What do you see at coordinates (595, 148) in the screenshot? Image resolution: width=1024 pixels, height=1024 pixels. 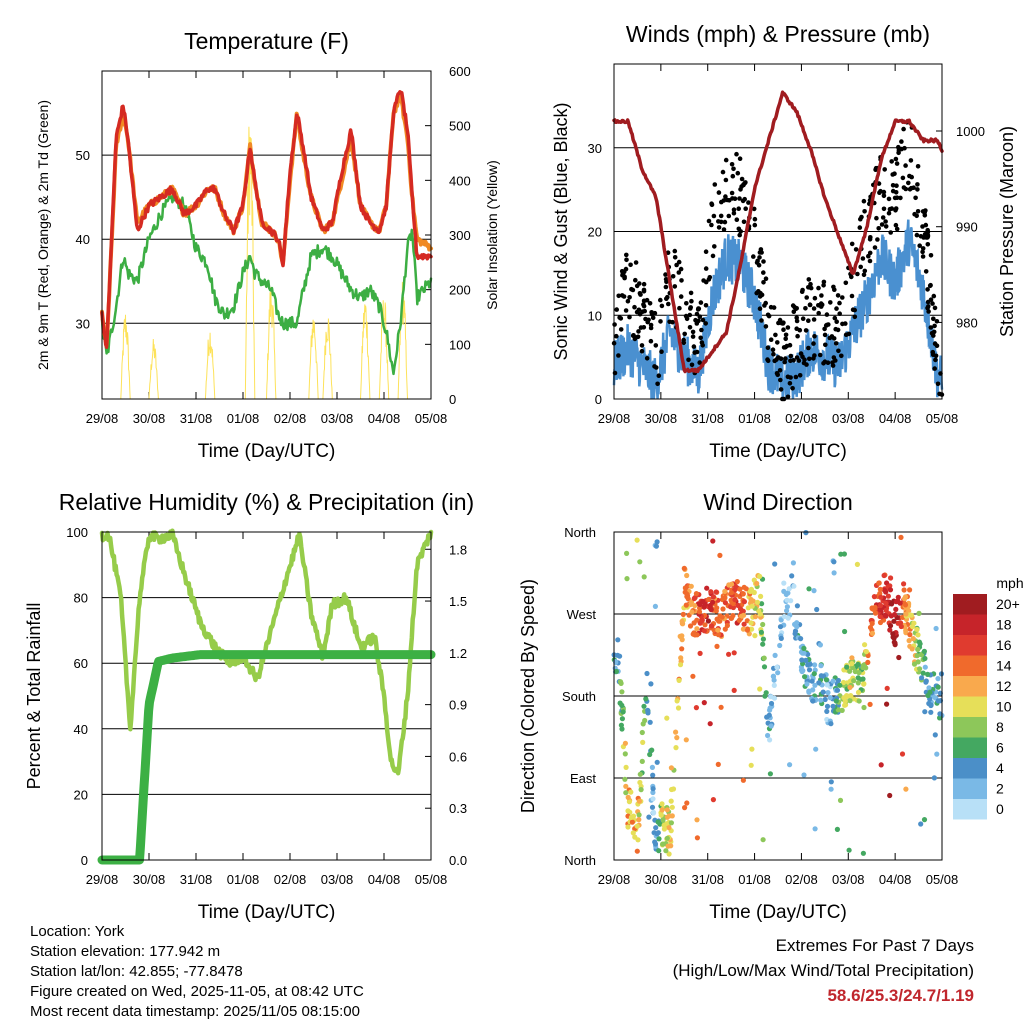 I see `y-tick-label: 30` at bounding box center [595, 148].